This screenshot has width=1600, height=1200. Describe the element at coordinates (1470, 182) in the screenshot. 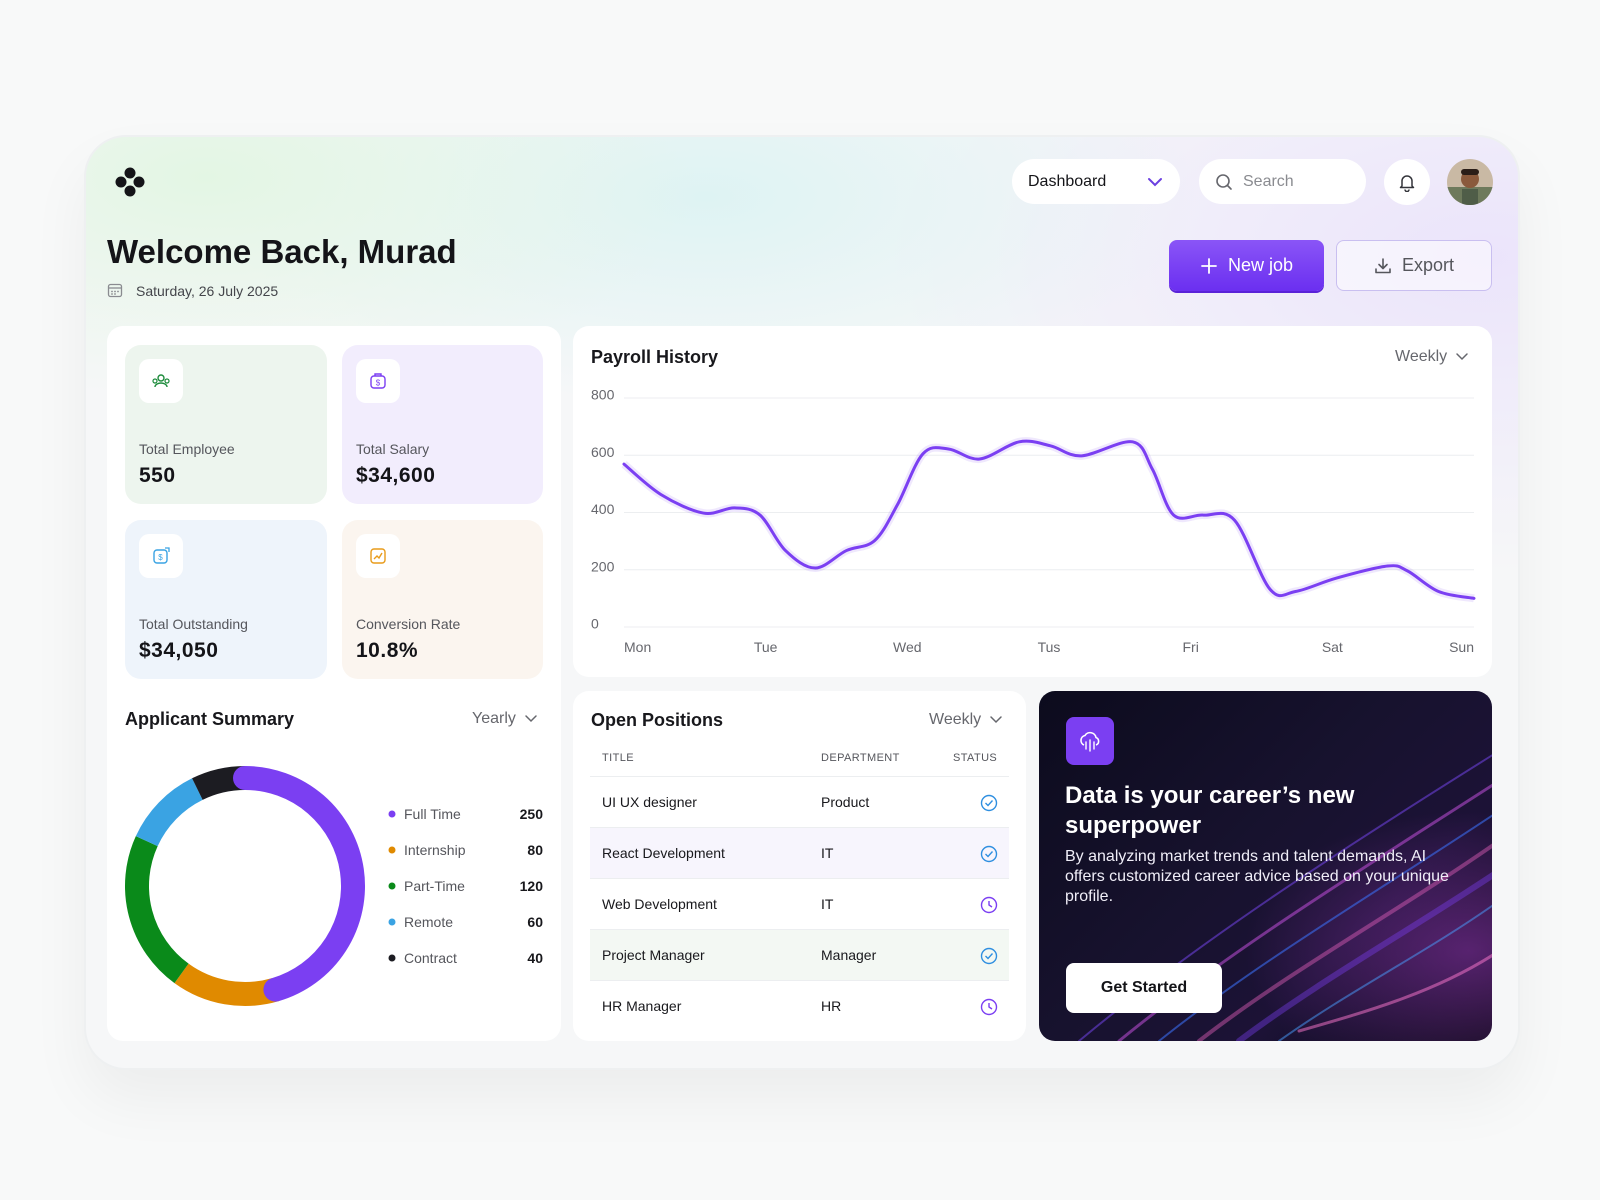

I see `avatar` at that location.